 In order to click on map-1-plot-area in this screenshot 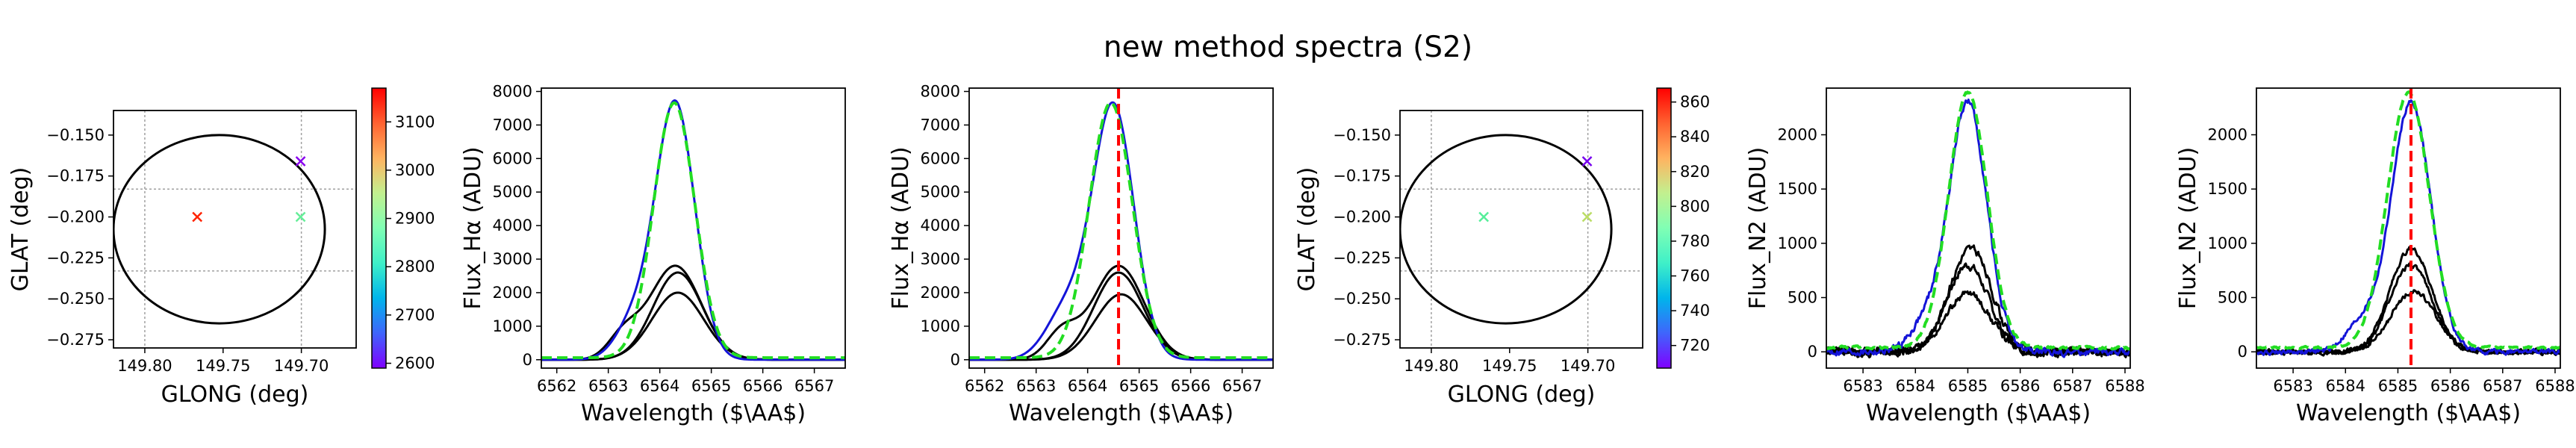, I will do `click(234, 229)`.